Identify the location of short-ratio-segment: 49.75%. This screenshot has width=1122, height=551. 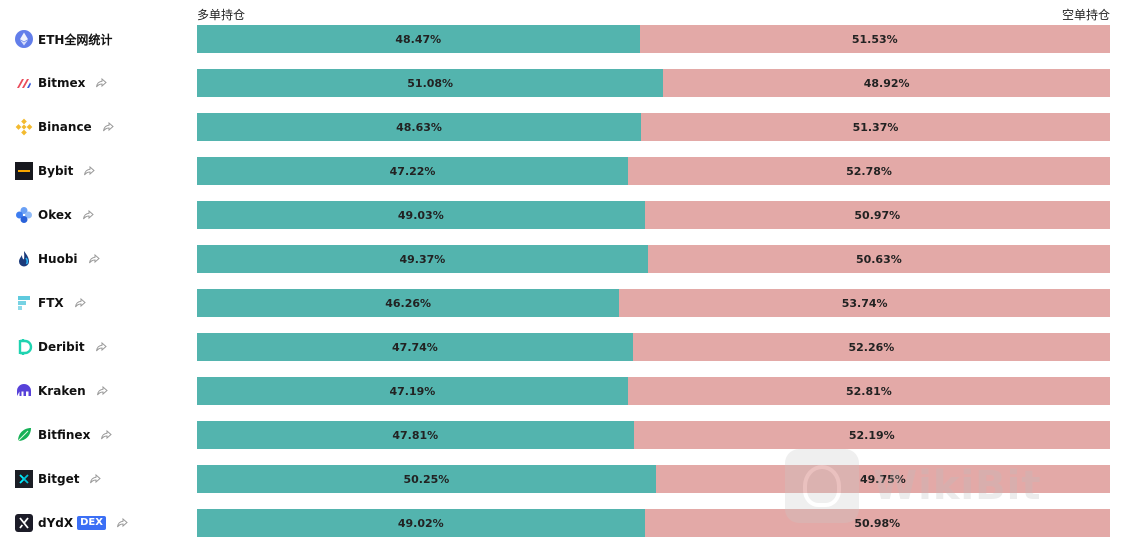
(882, 479).